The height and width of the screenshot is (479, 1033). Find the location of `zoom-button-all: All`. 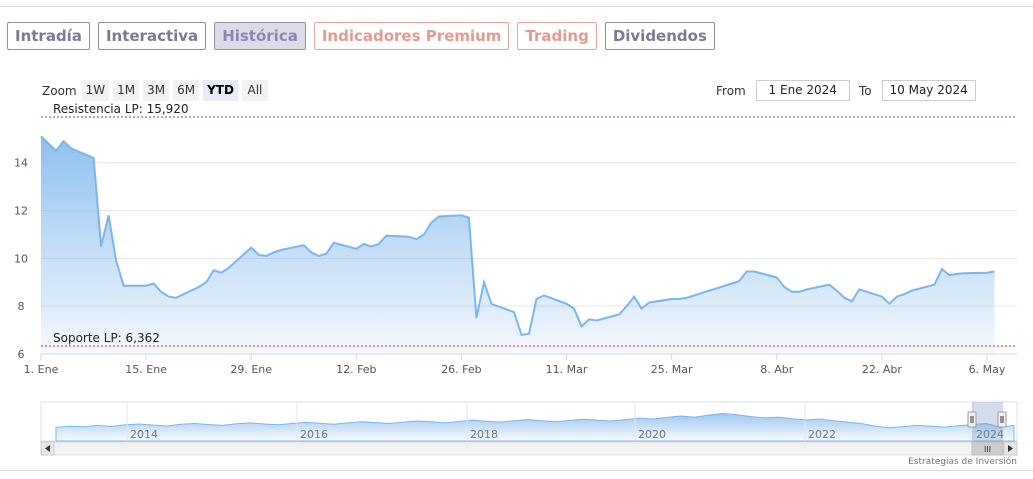

zoom-button-all: All is located at coordinates (254, 90).